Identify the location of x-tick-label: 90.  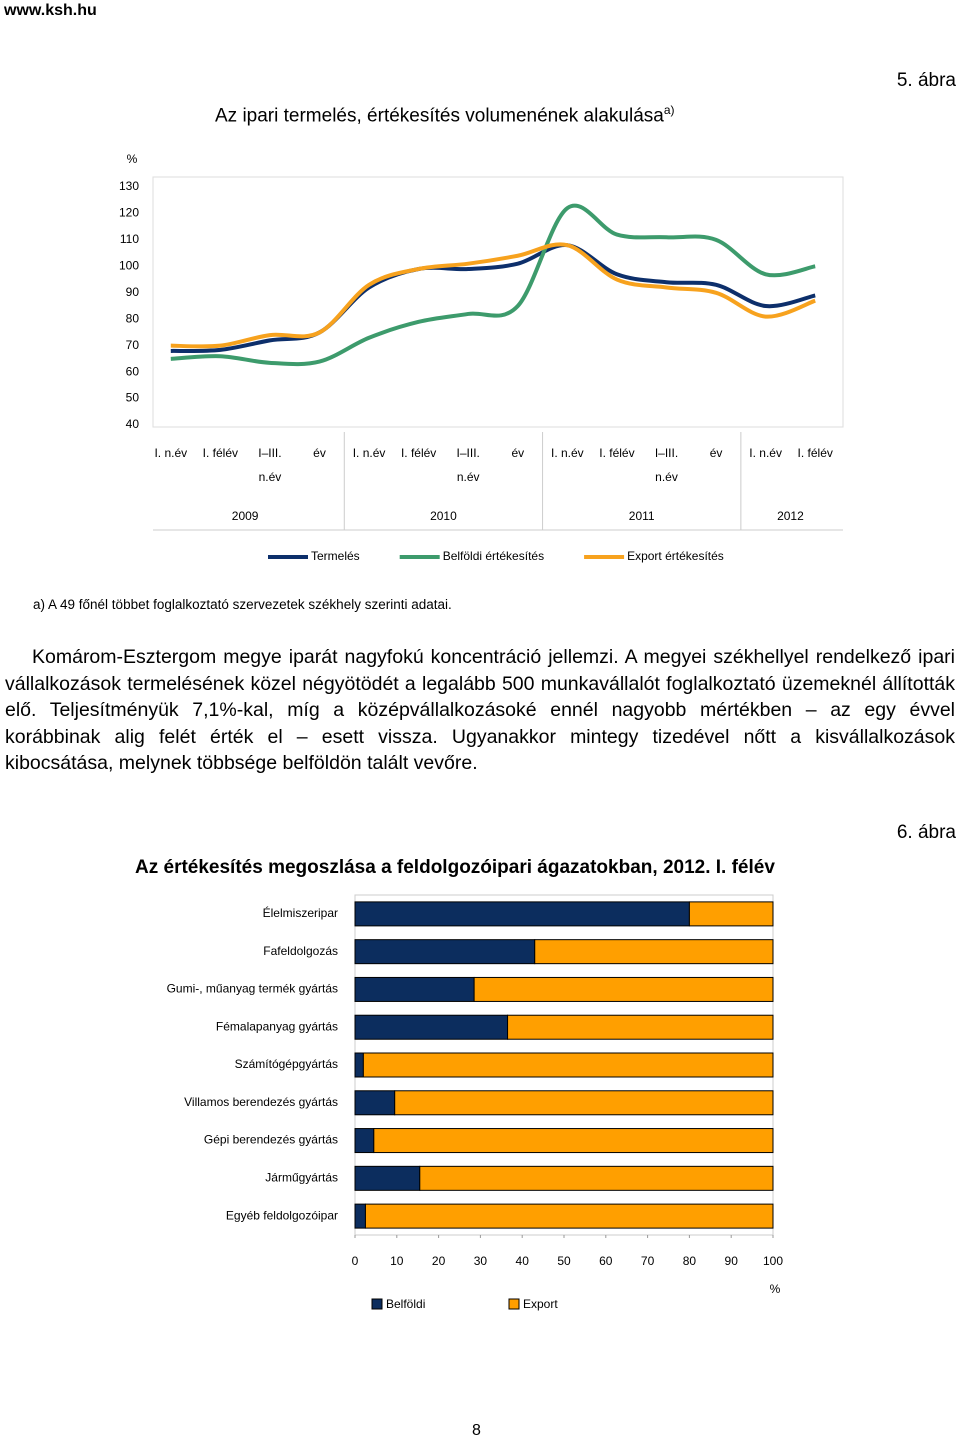
(732, 1261).